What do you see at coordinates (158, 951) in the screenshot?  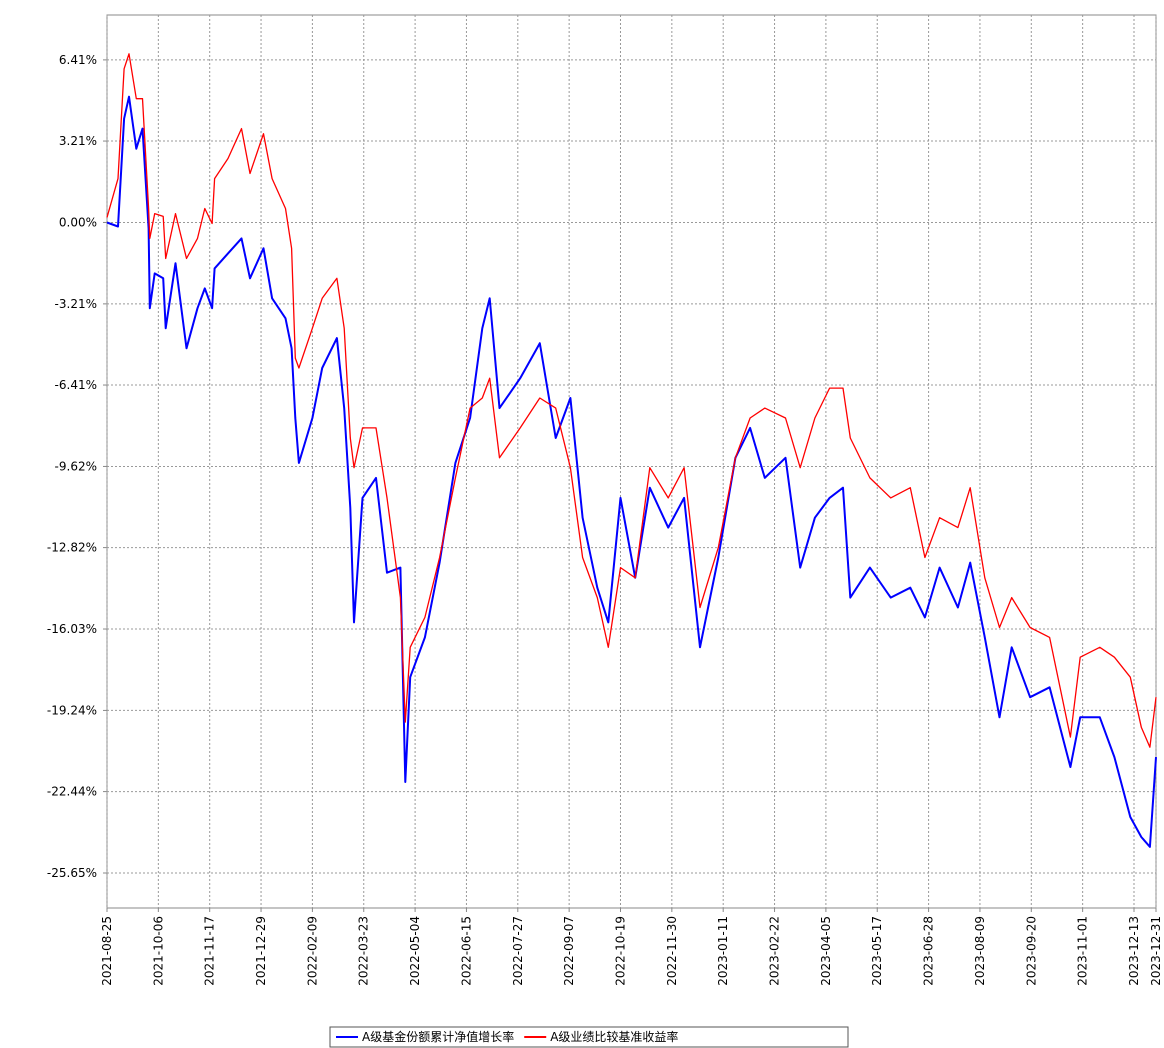 I see `x-tick-label: 2021-10-06` at bounding box center [158, 951].